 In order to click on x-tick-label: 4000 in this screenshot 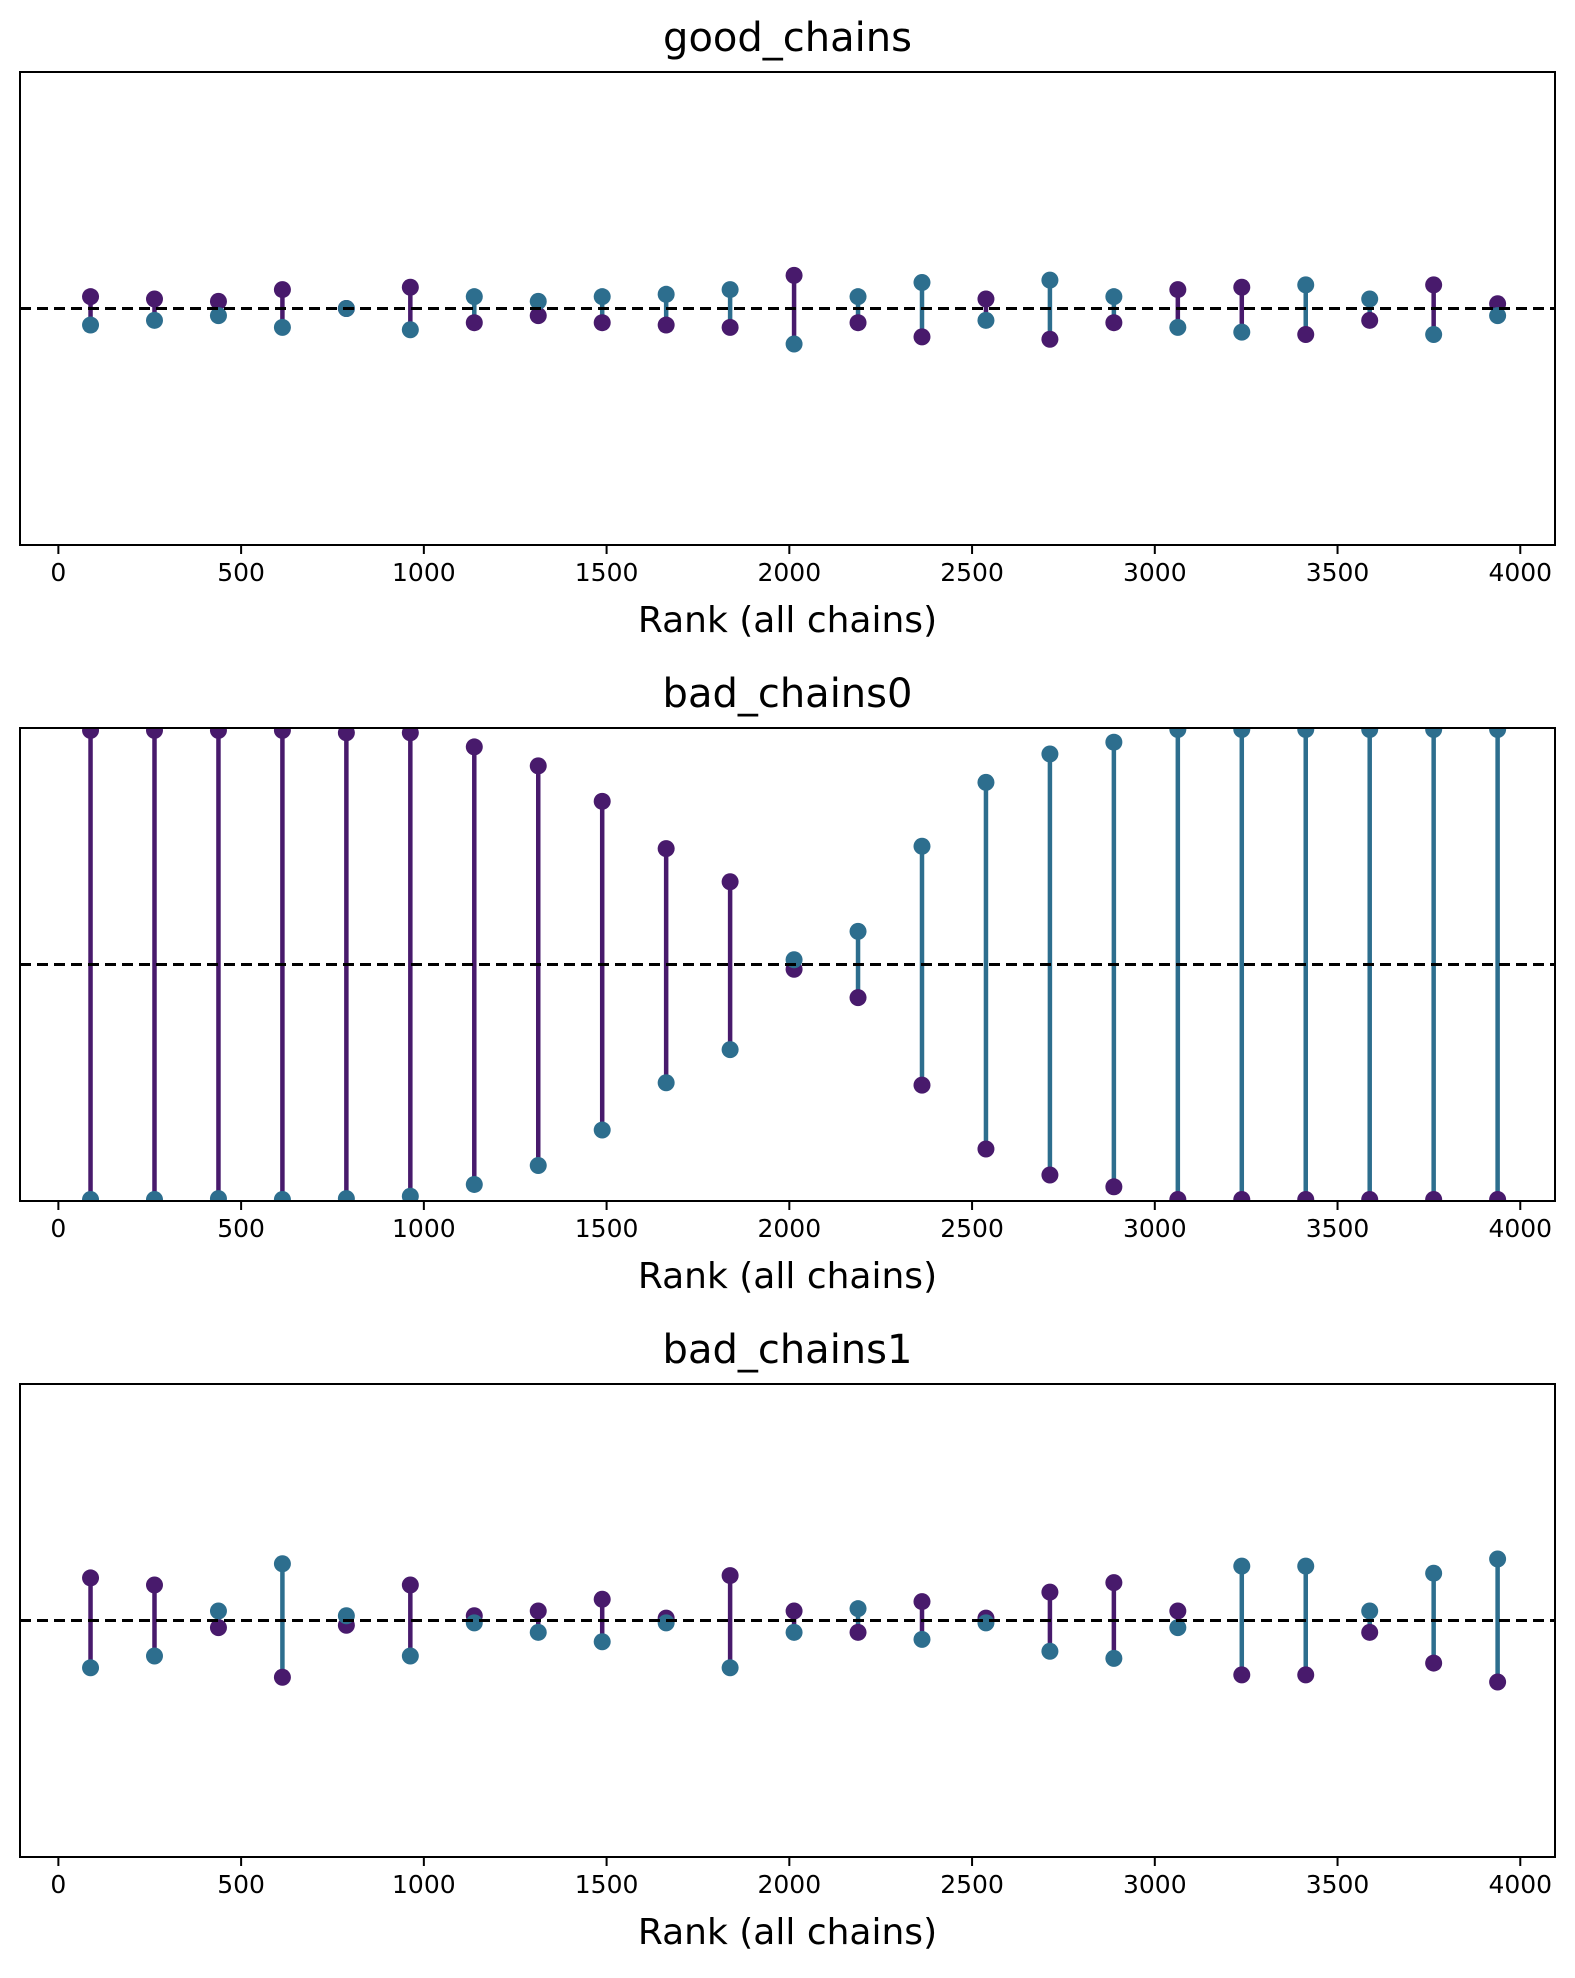, I will do `click(1520, 1884)`.